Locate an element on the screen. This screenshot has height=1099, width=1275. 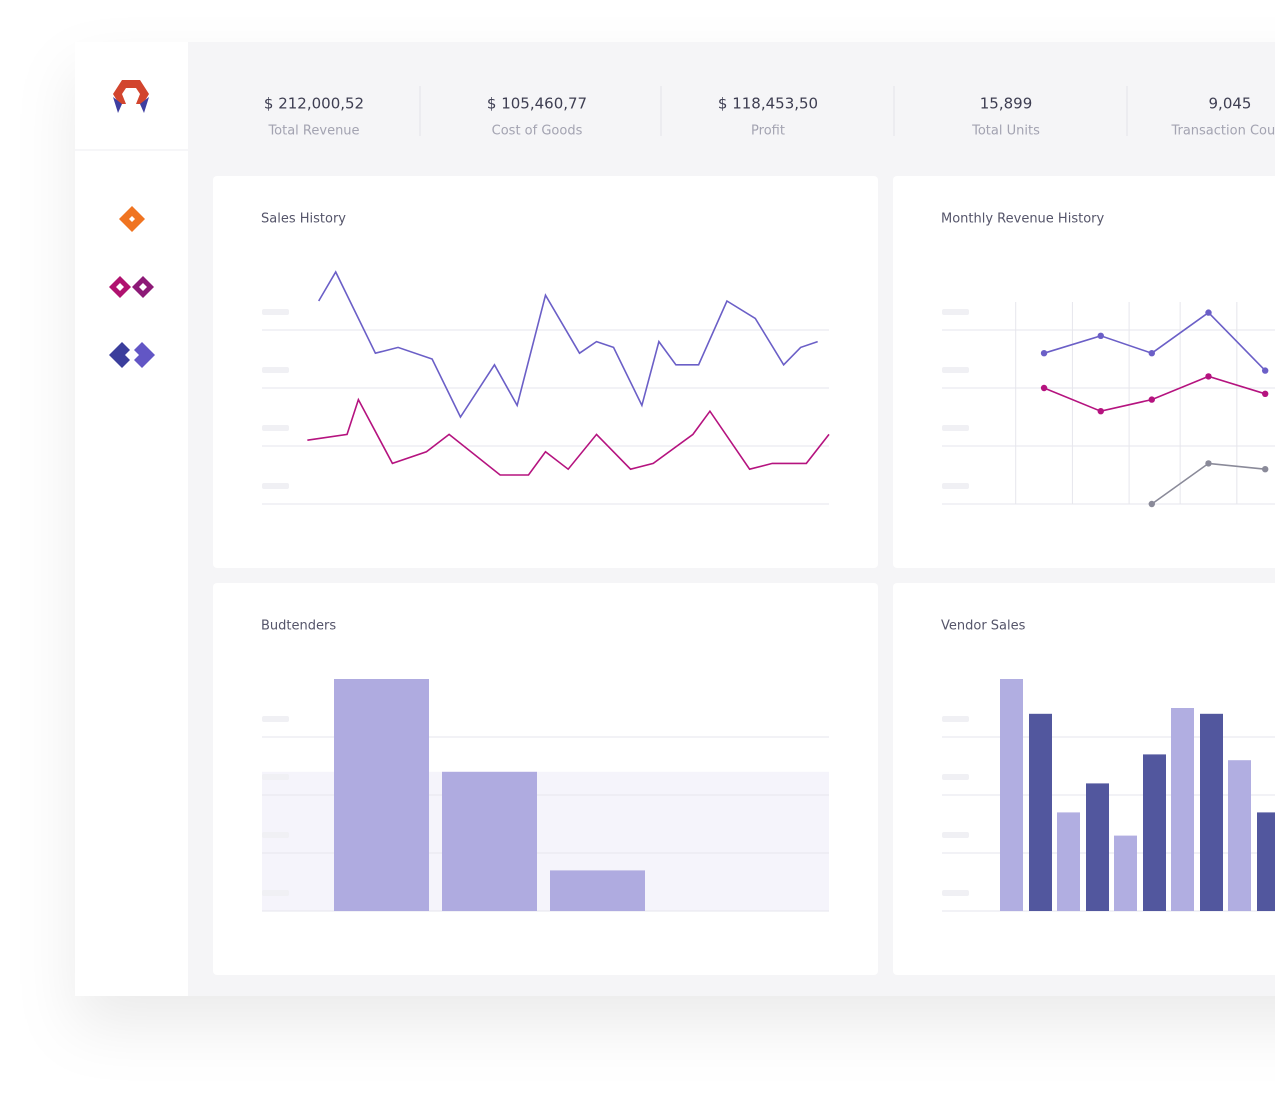
kpi-value: $ 105,460,77 is located at coordinates (537, 104).